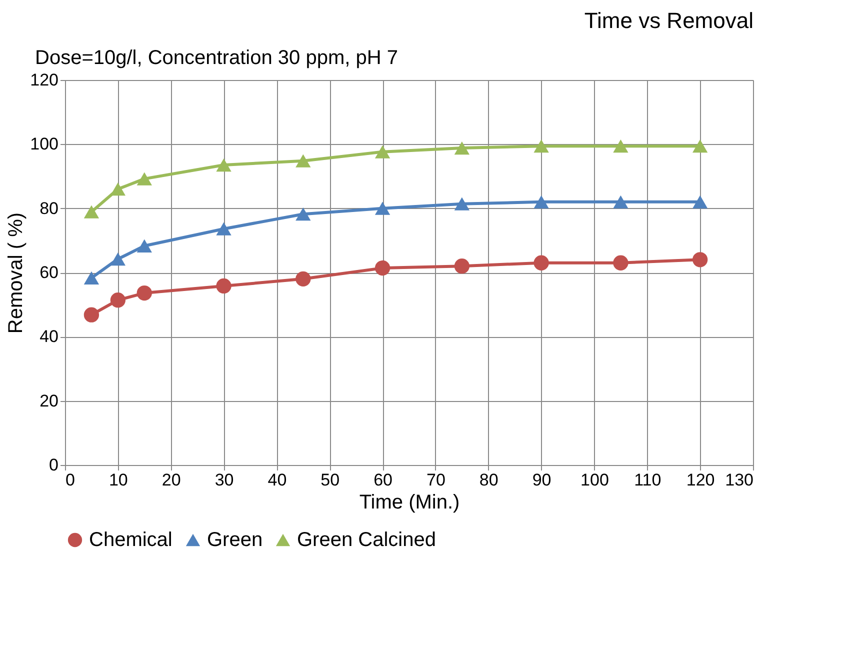 The width and height of the screenshot is (864, 651). Describe the element at coordinates (16, 273) in the screenshot. I see `y-axis-title: Removal ( %)` at that location.